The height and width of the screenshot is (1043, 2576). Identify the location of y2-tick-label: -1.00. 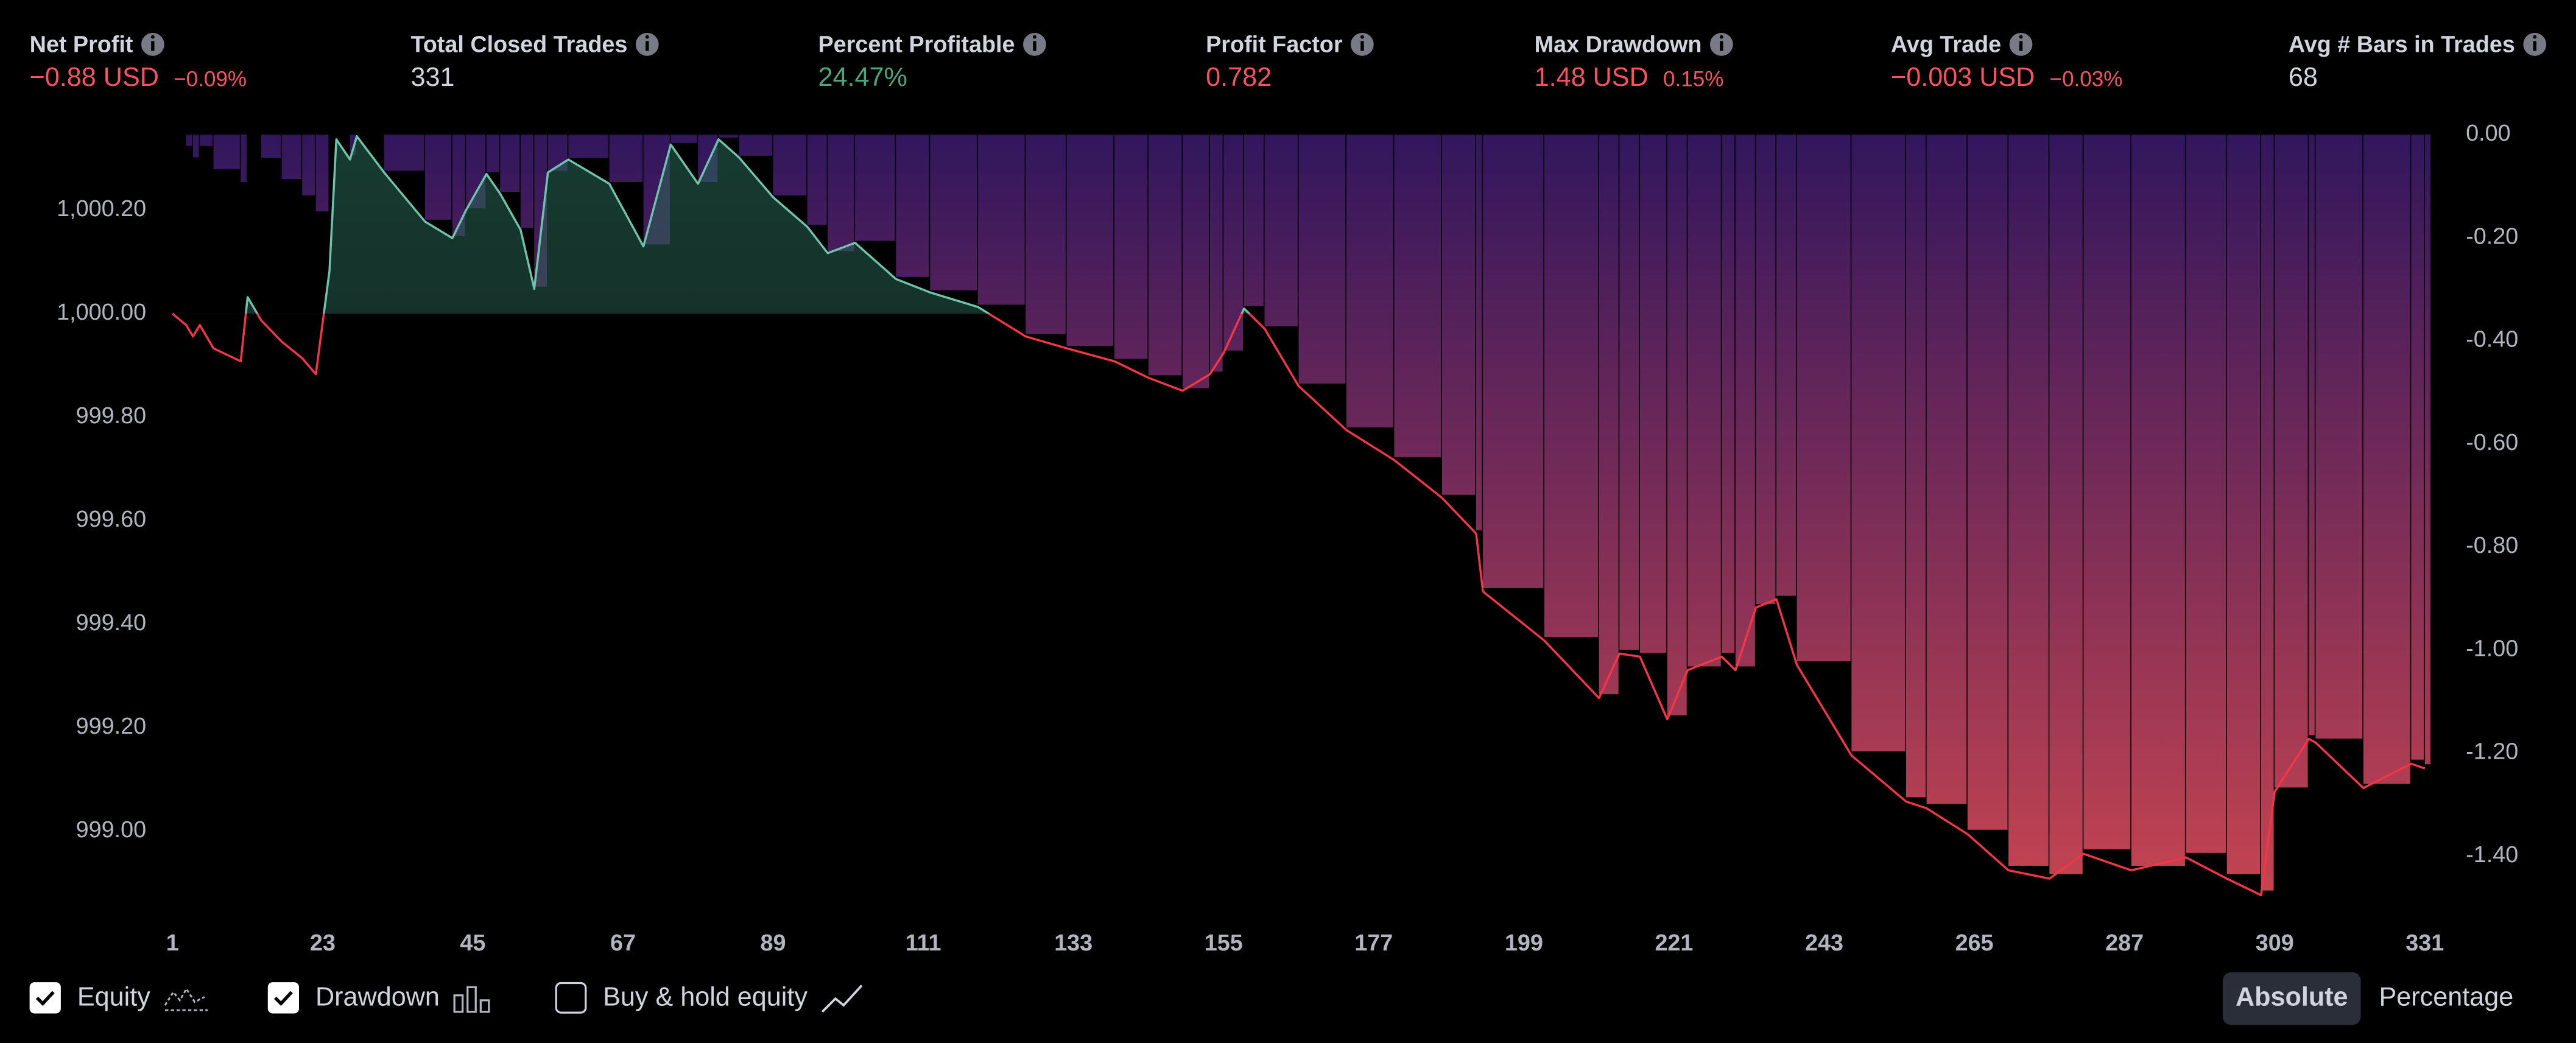
(2492, 648).